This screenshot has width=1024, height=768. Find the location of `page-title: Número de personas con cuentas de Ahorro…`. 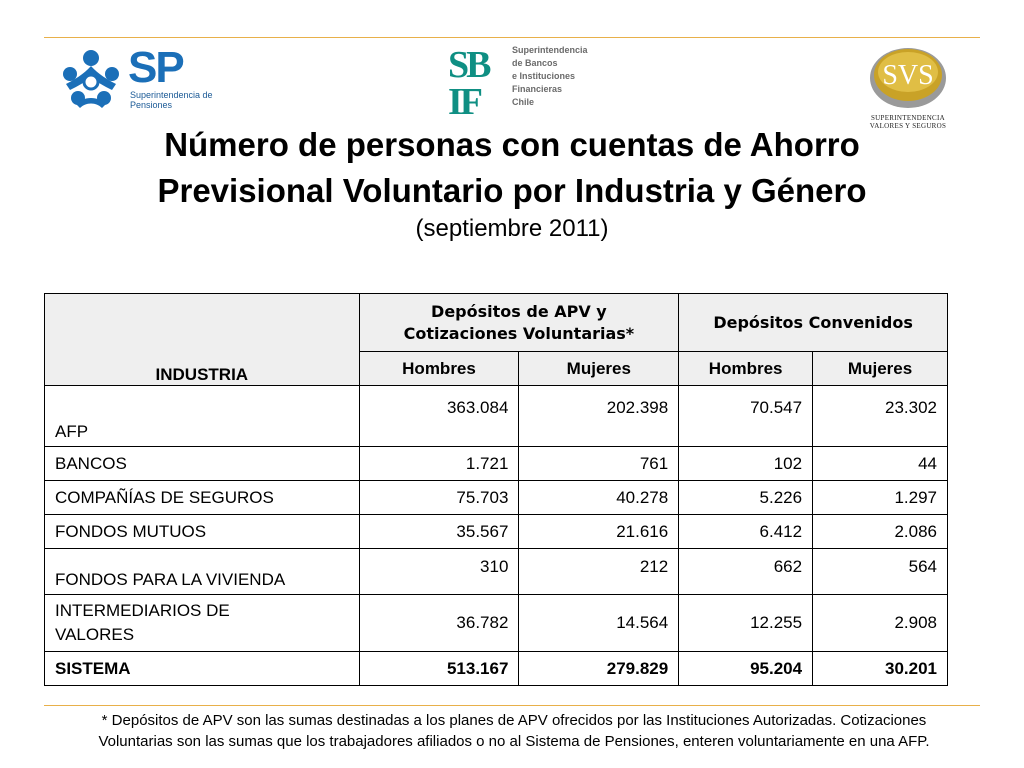

page-title: Número de personas con cuentas de Ahorro… is located at coordinates (512, 168).